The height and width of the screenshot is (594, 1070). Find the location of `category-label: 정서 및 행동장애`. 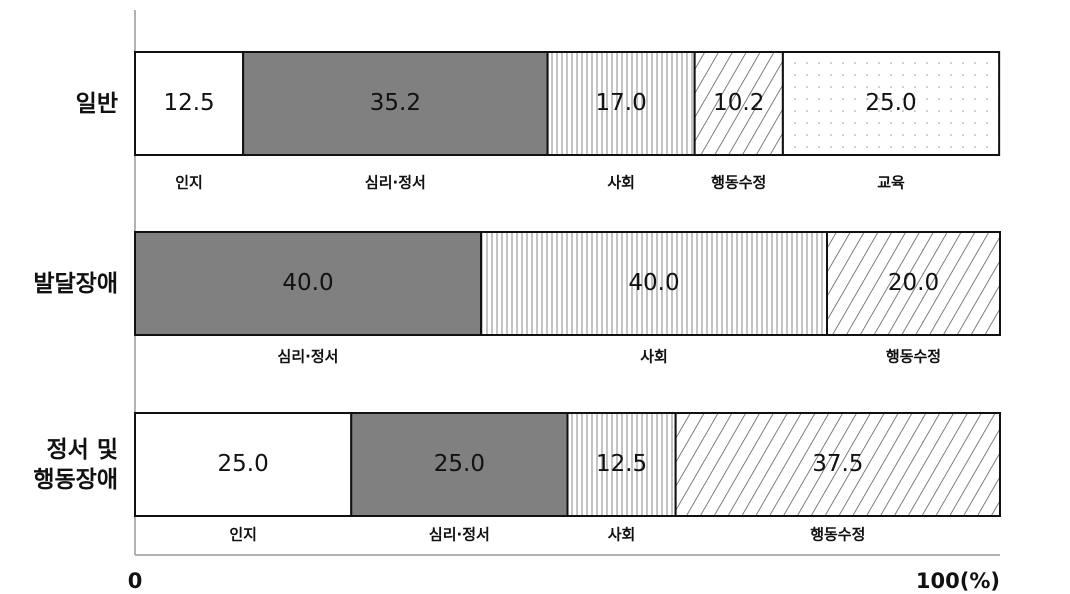

category-label: 정서 및 행동장애 is located at coordinates (75, 464).